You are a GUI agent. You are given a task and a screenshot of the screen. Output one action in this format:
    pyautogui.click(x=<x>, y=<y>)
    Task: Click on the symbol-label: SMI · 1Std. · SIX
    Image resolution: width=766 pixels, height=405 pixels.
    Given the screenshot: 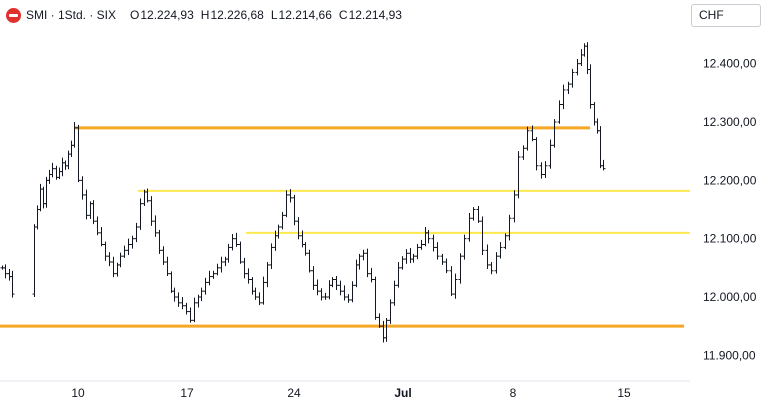 What is the action you would take?
    pyautogui.click(x=71, y=15)
    